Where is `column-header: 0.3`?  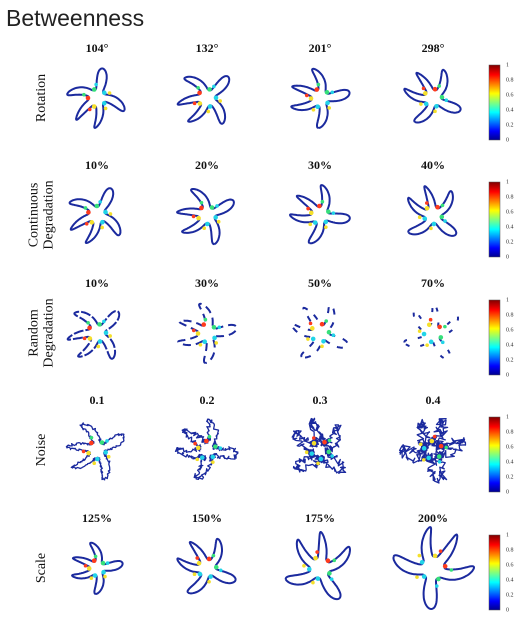 column-header: 0.3 is located at coordinates (320, 400).